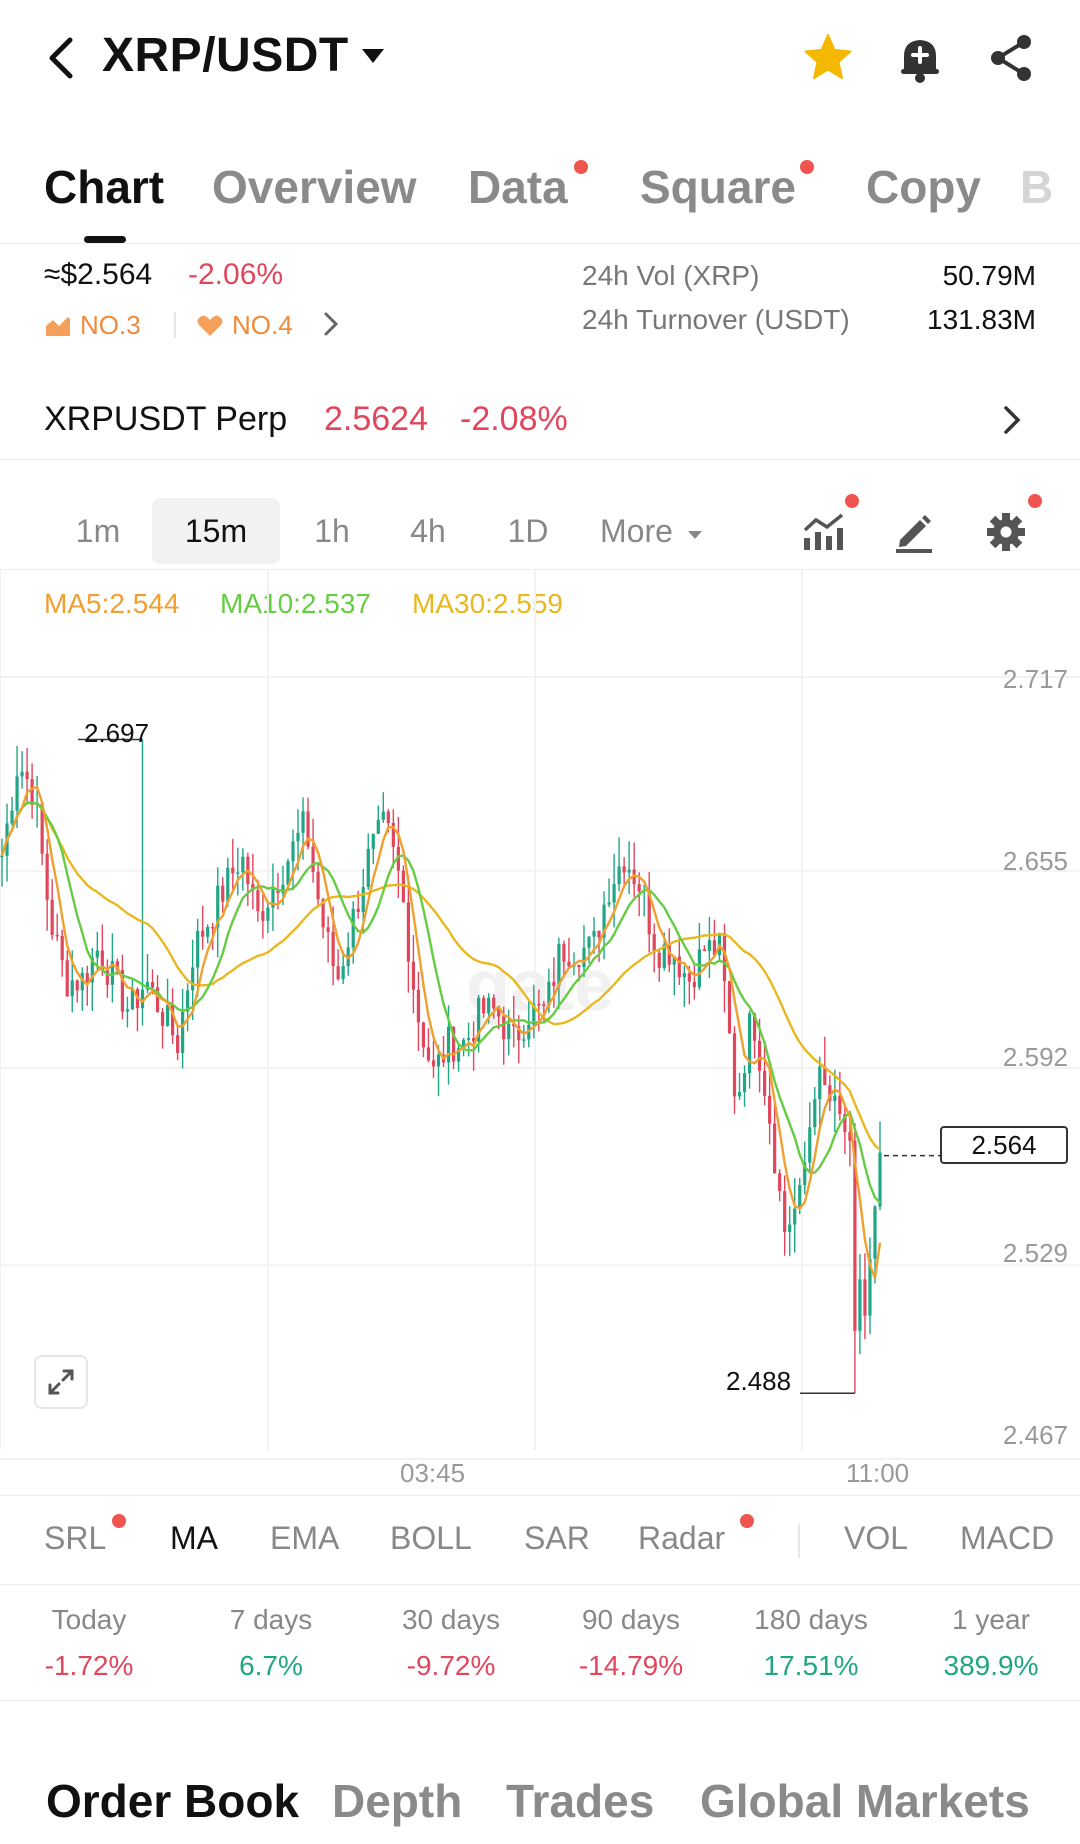 This screenshot has width=1080, height=1844. I want to click on perf-label-today: Today, so click(89, 1619).